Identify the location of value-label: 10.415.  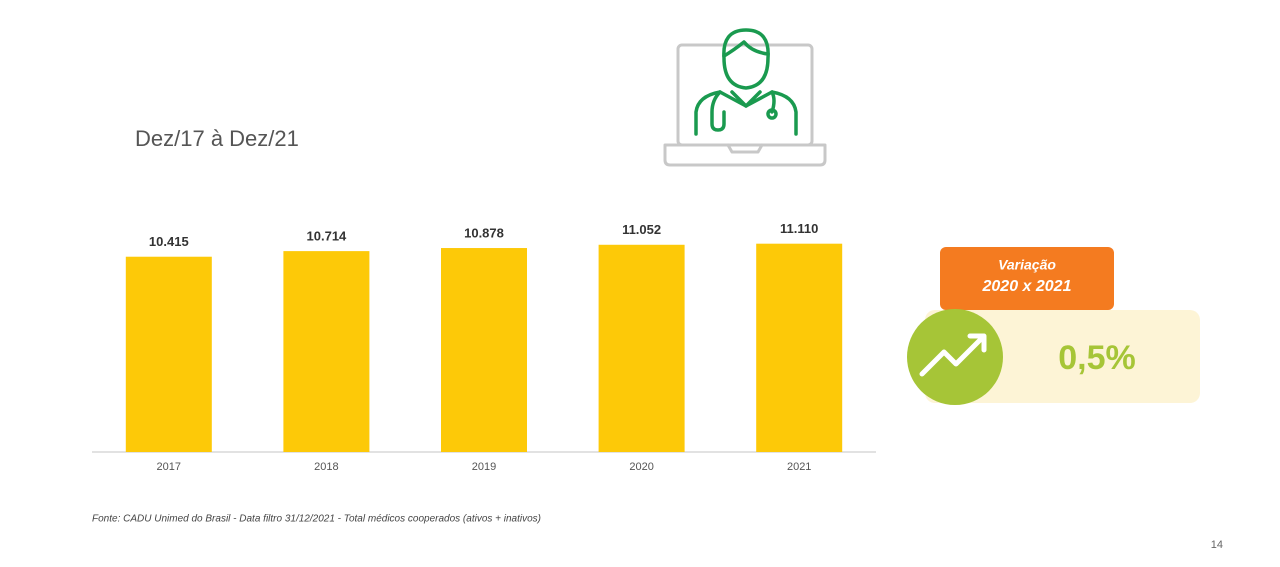
(169, 241).